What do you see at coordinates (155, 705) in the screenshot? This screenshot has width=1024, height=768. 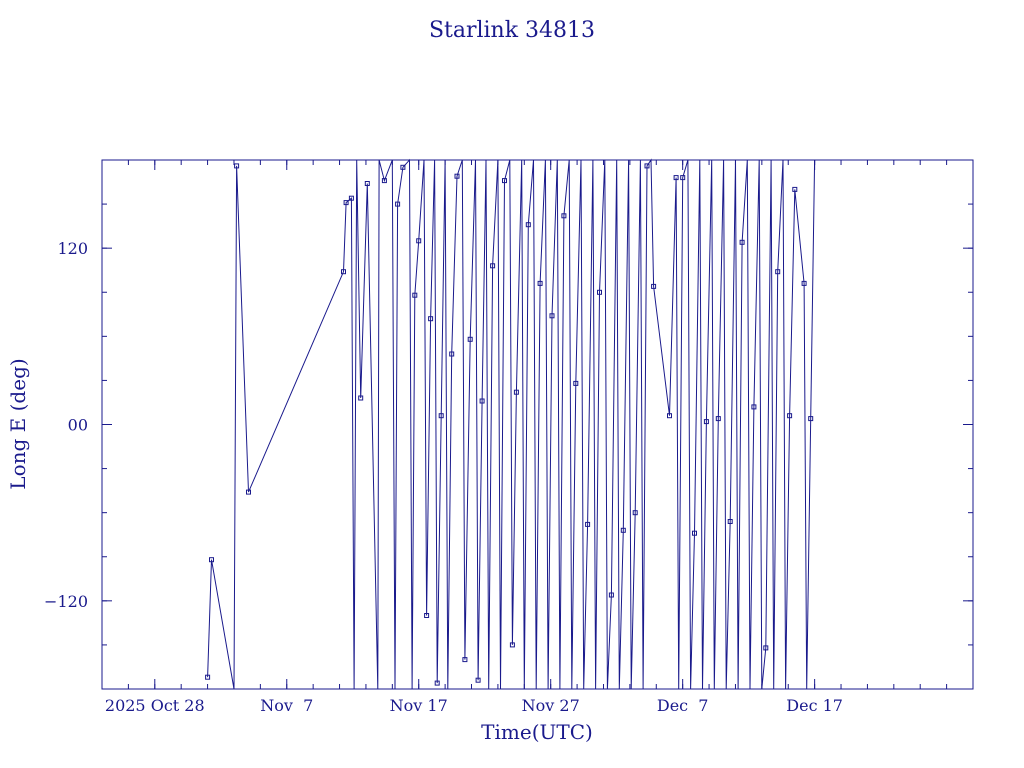 I see `x-tick-label: 2025 Oct 28` at bounding box center [155, 705].